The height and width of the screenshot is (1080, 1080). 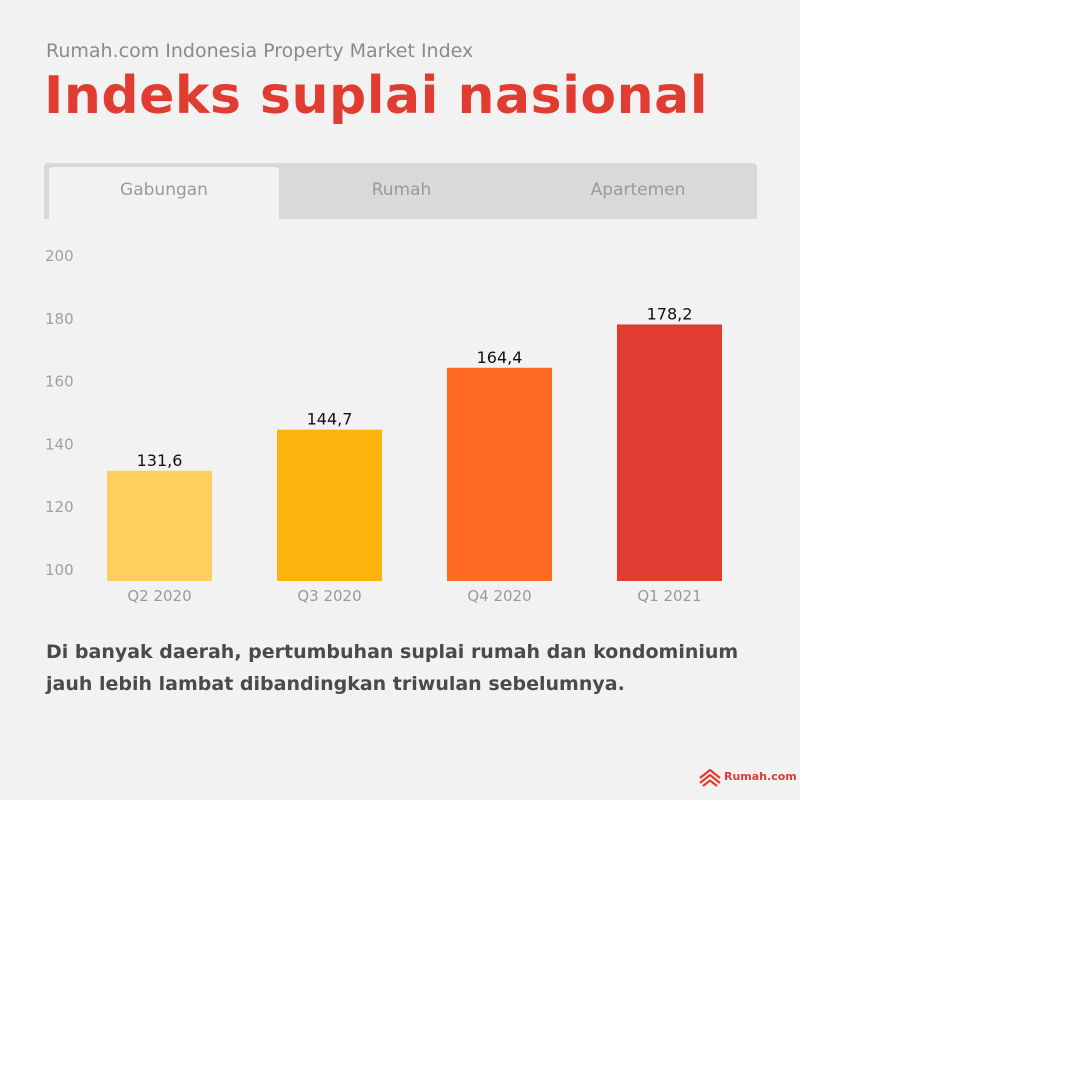 What do you see at coordinates (376, 96) in the screenshot?
I see `page-title: Indeks suplai nasional` at bounding box center [376, 96].